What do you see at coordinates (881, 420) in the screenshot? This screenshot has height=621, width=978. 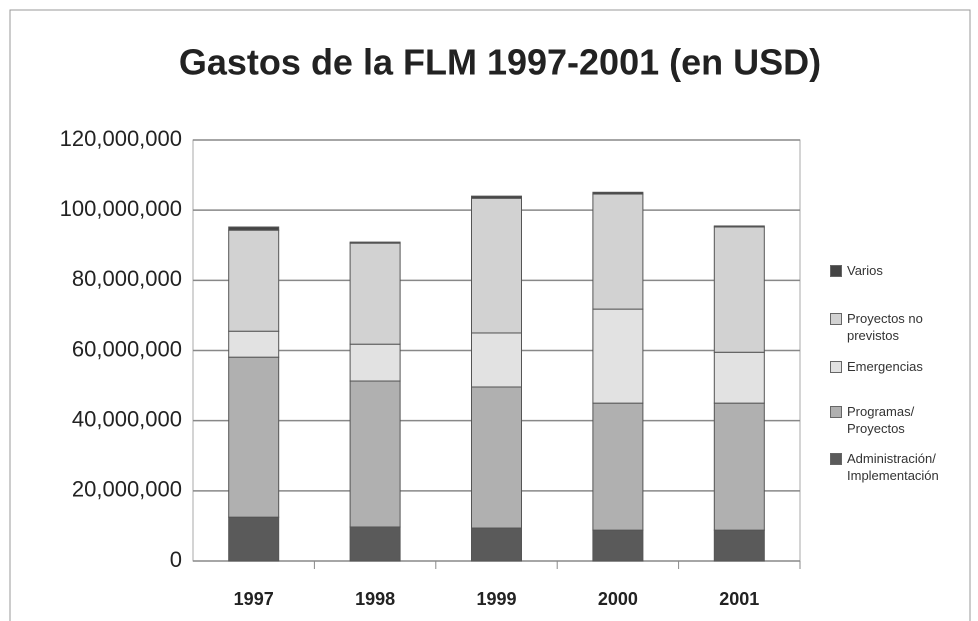 I see `legend-label: Programas/ Proyectos` at bounding box center [881, 420].